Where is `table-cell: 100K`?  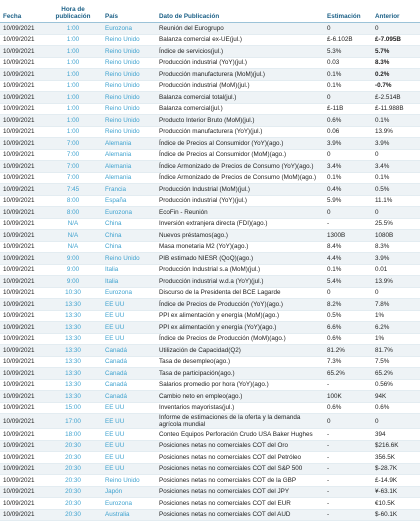
table-cell: 100K is located at coordinates (348, 396).